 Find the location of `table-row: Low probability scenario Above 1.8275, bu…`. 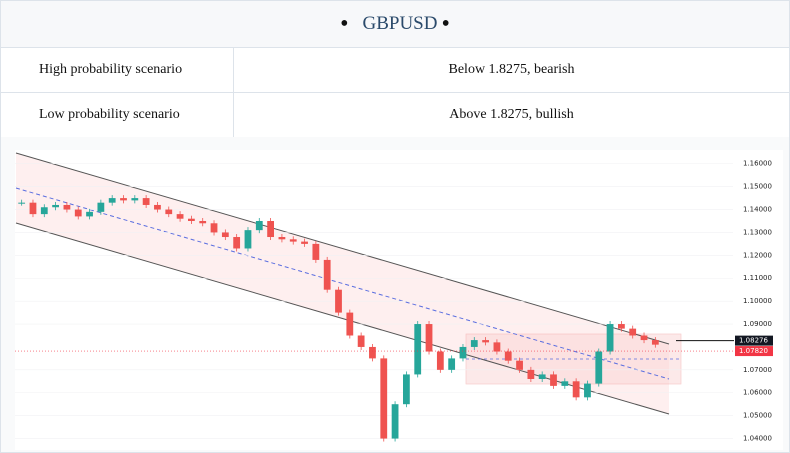

table-row: Low probability scenario Above 1.8275, bu… is located at coordinates (395, 115).